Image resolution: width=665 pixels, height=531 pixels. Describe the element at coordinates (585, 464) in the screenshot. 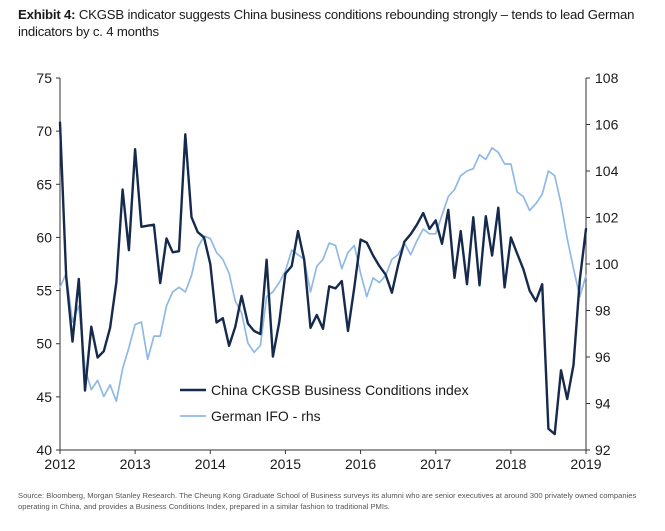

I see `x-tick-label: 2019` at that location.